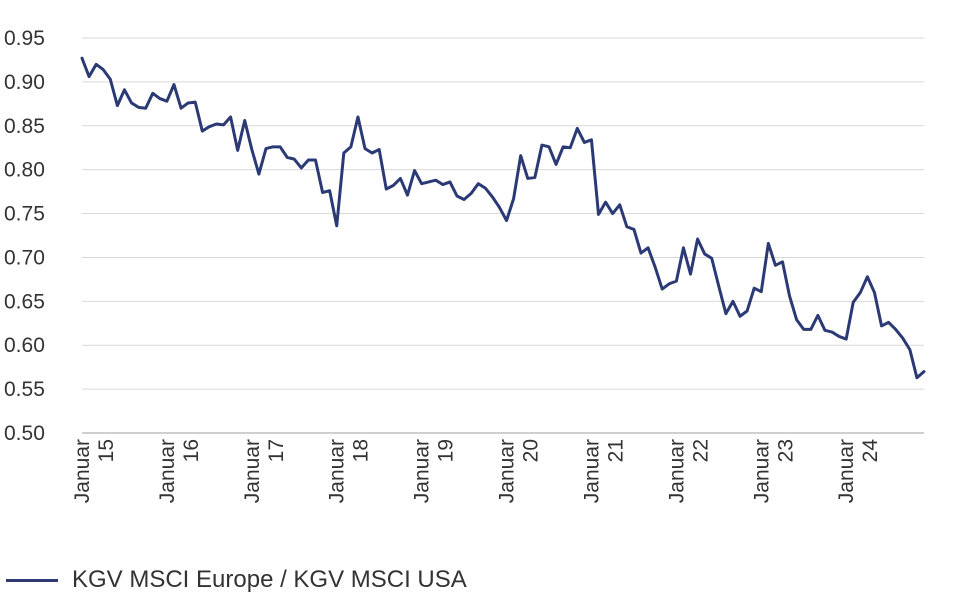 The image size is (953, 614). I want to click on legend-swatch, so click(32, 580).